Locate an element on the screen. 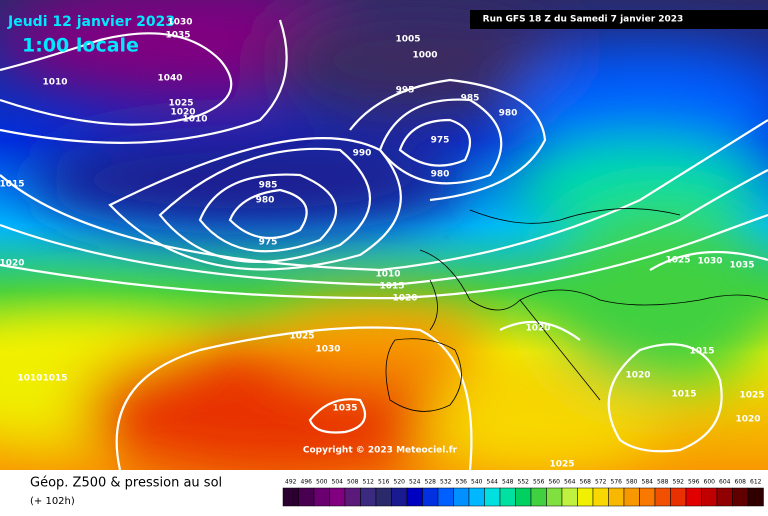 The image size is (768, 516). run-info: Run GFS 18 Z du Samedi 7 janvier 2023 is located at coordinates (583, 20).